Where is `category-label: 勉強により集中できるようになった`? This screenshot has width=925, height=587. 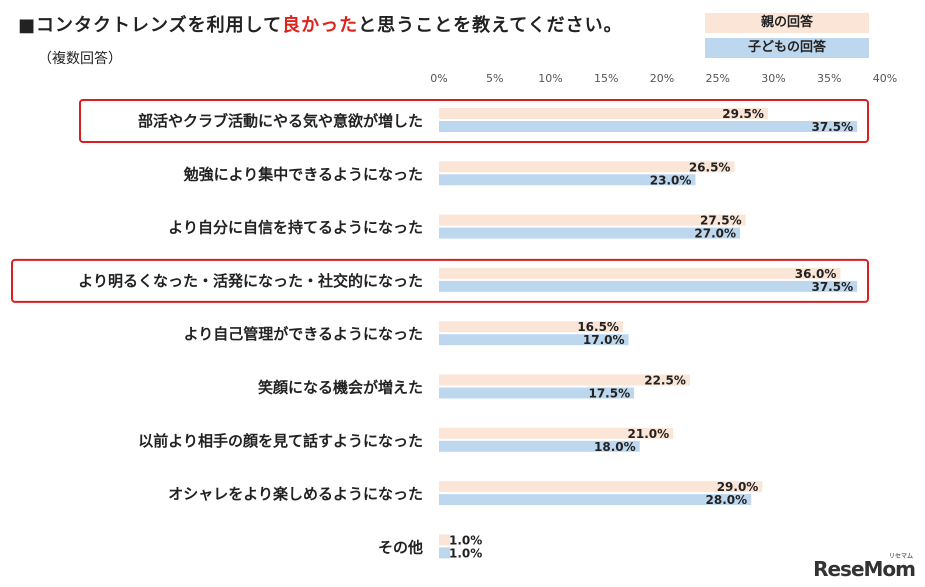
category-label: 勉強により集中できるようになった is located at coordinates (303, 174).